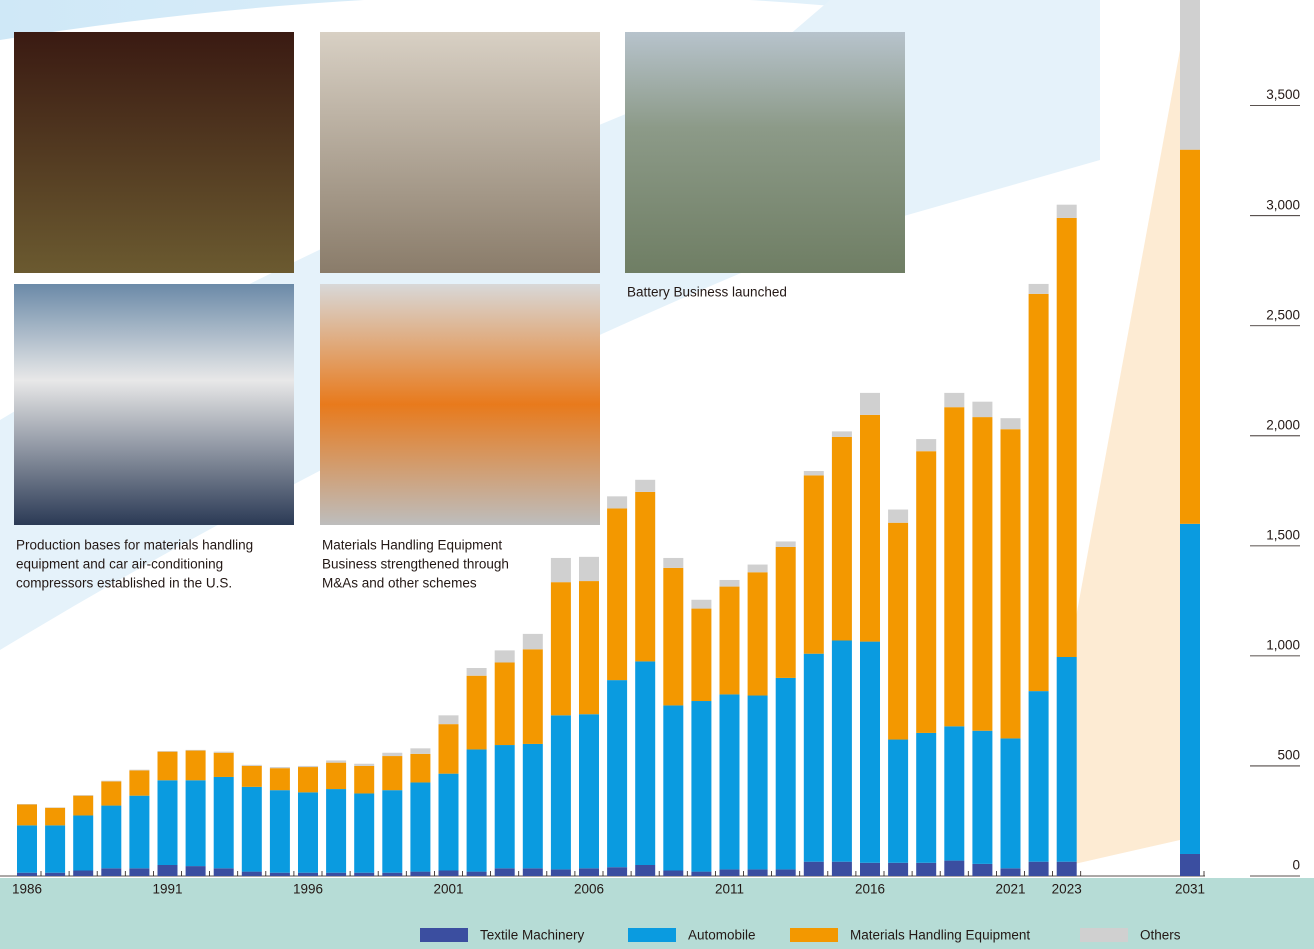 This screenshot has height=949, width=1314. Describe the element at coordinates (1283, 424) in the screenshot. I see `y-tick-label: 2,000` at that location.